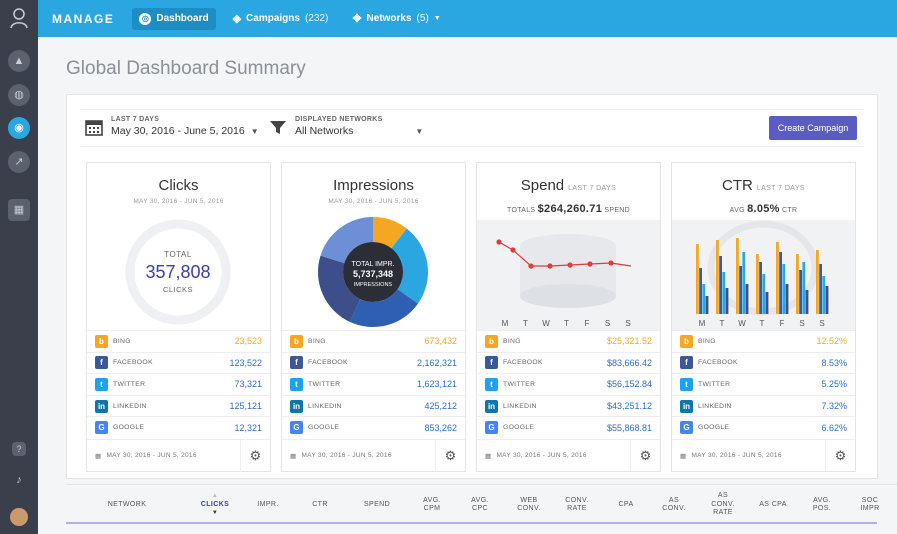 The image size is (897, 534). I want to click on column-cpa: CPA, so click(626, 504).